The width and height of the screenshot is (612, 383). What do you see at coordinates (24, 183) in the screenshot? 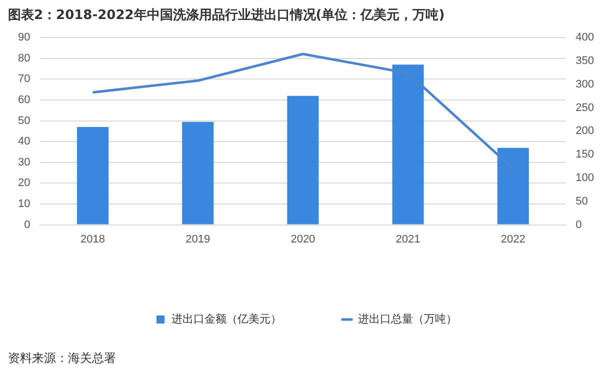
I see `y-tick-label: 20` at bounding box center [24, 183].